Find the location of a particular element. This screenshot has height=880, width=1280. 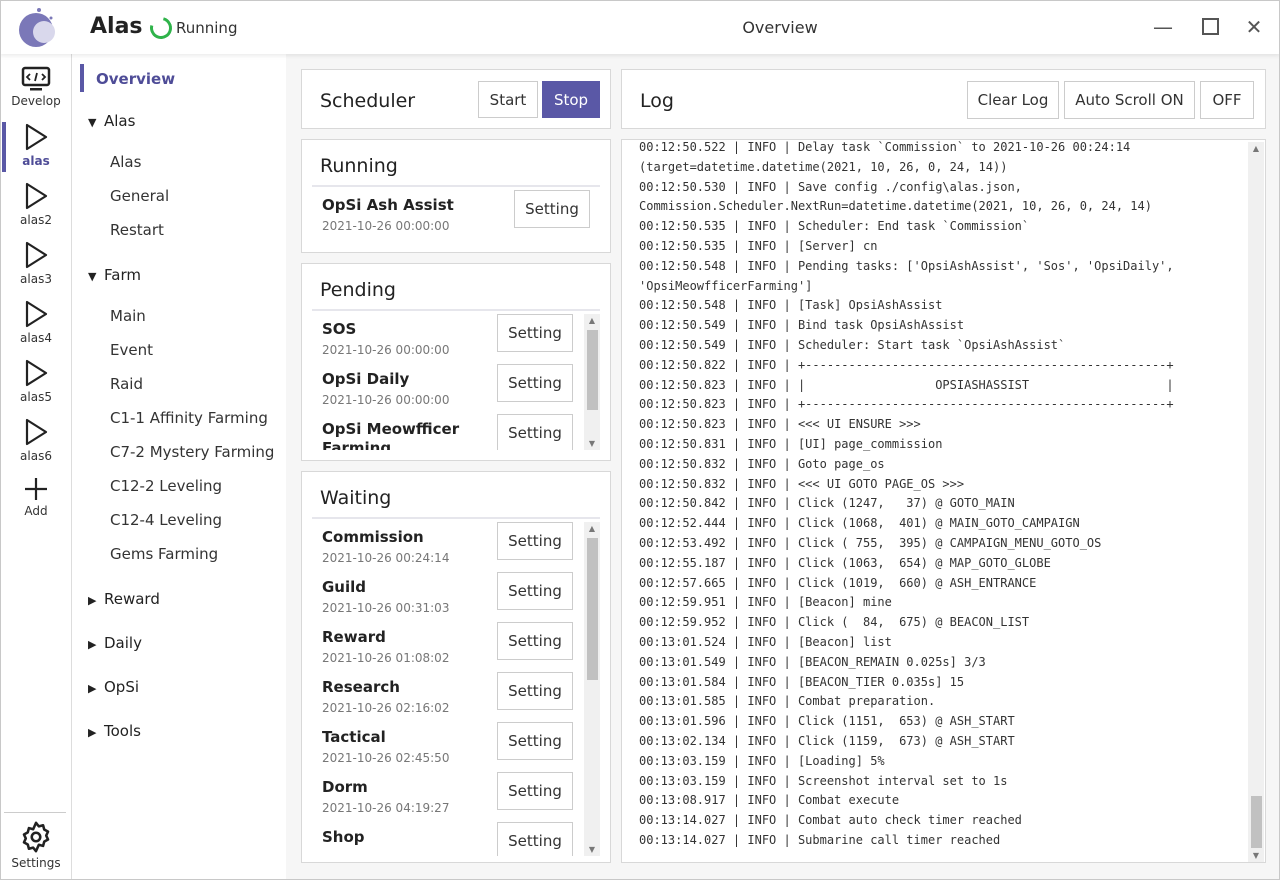

nav-item: Raid is located at coordinates (126, 384).